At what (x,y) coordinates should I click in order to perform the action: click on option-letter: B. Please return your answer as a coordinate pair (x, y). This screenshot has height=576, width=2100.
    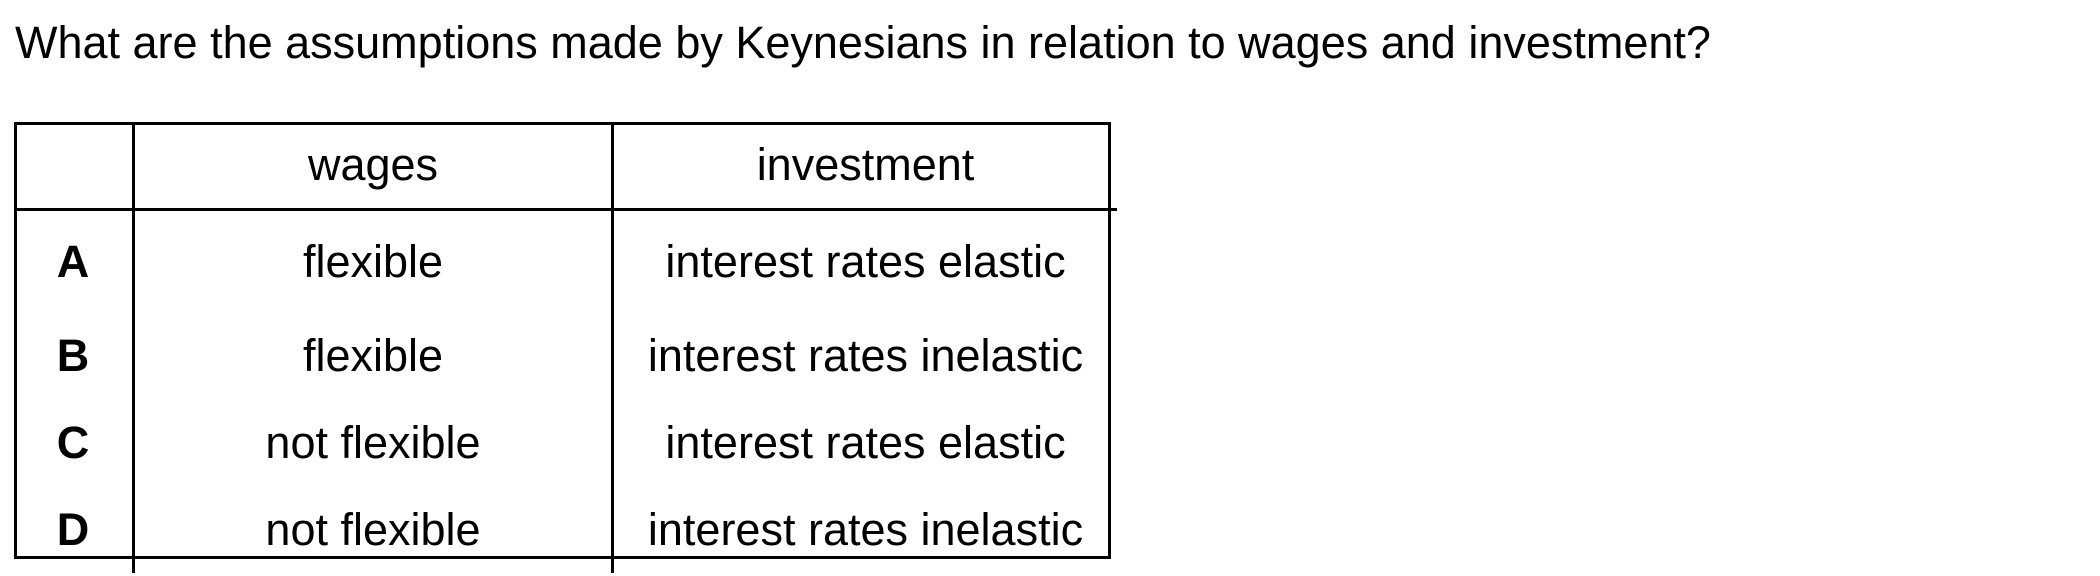
    Looking at the image, I should click on (74, 355).